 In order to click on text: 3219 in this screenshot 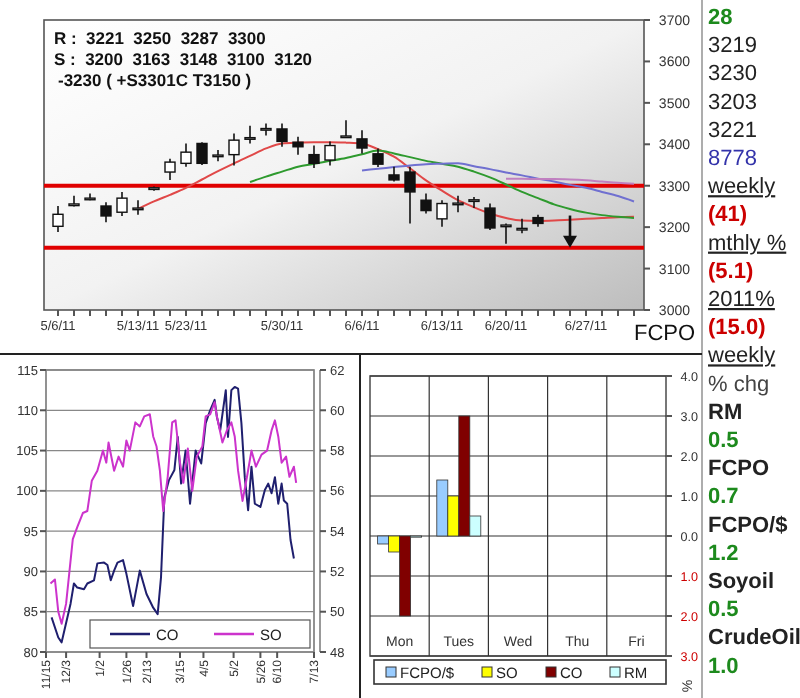, I will do `click(732, 46)`.